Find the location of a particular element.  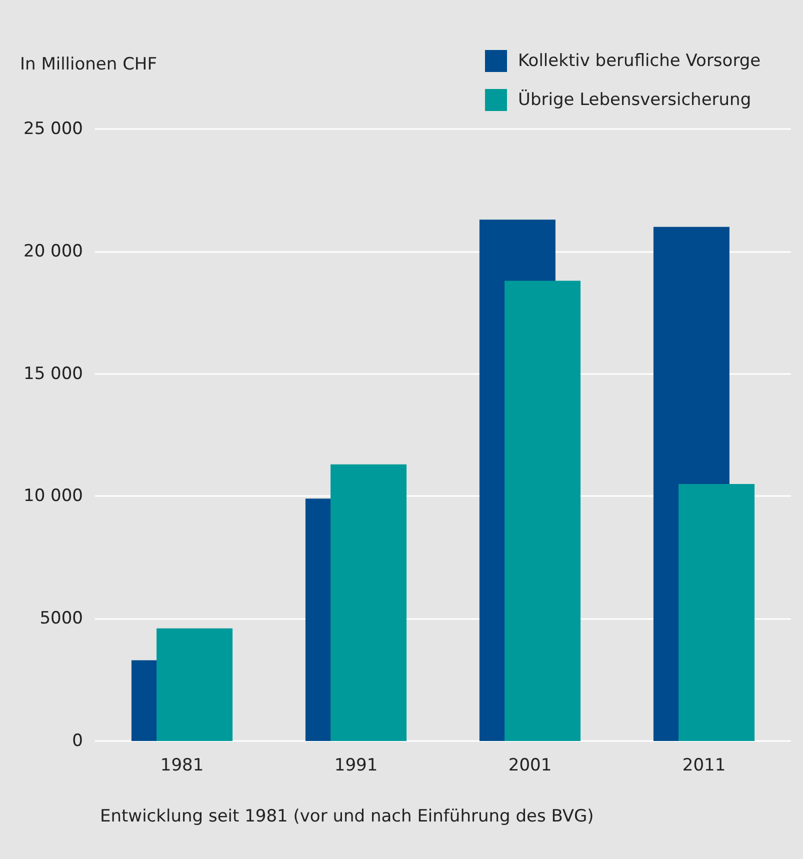

x-tick-label: 1991 is located at coordinates (356, 766).